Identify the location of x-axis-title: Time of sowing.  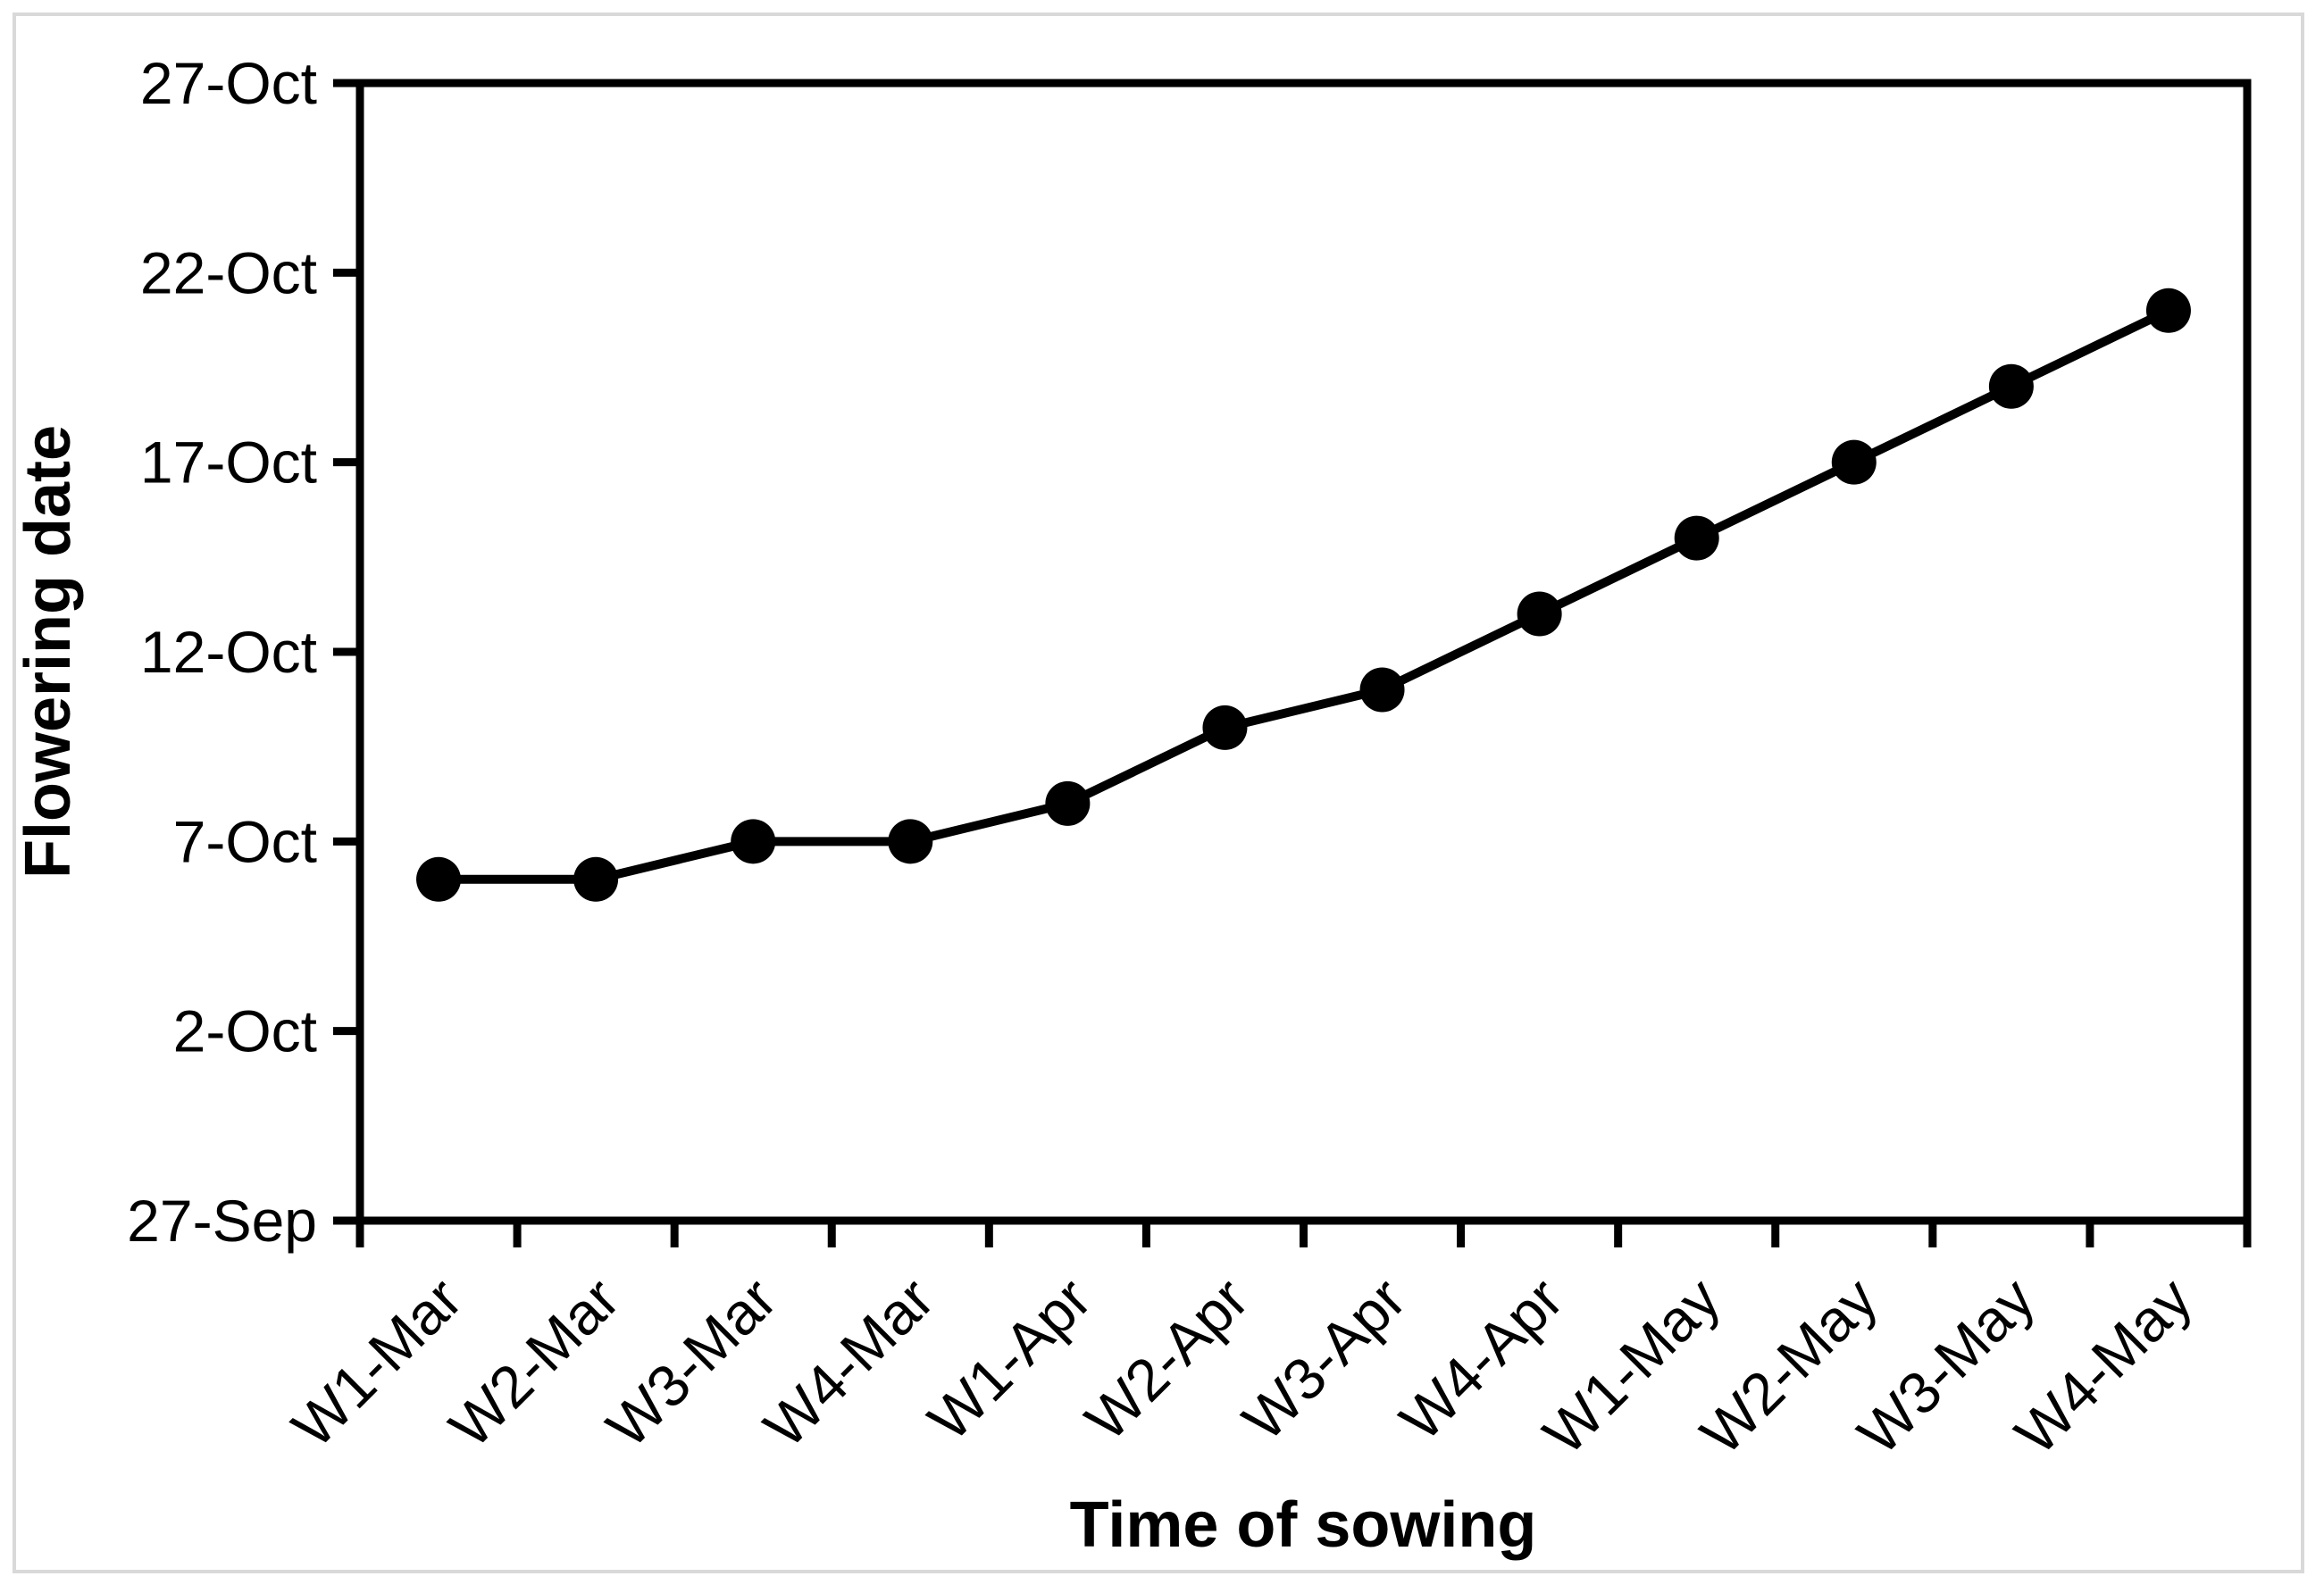
(1303, 1525).